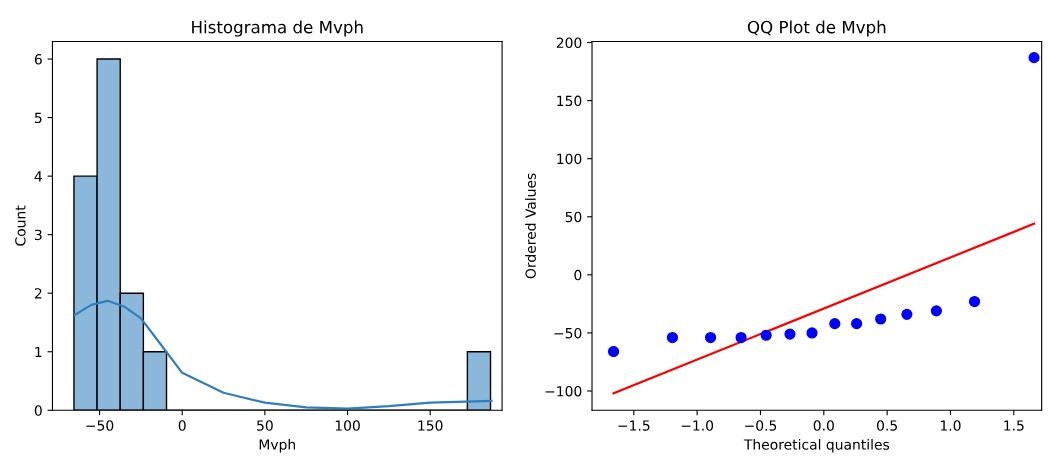  What do you see at coordinates (568, 333) in the screenshot?
I see `y-tick-label: −50` at bounding box center [568, 333].